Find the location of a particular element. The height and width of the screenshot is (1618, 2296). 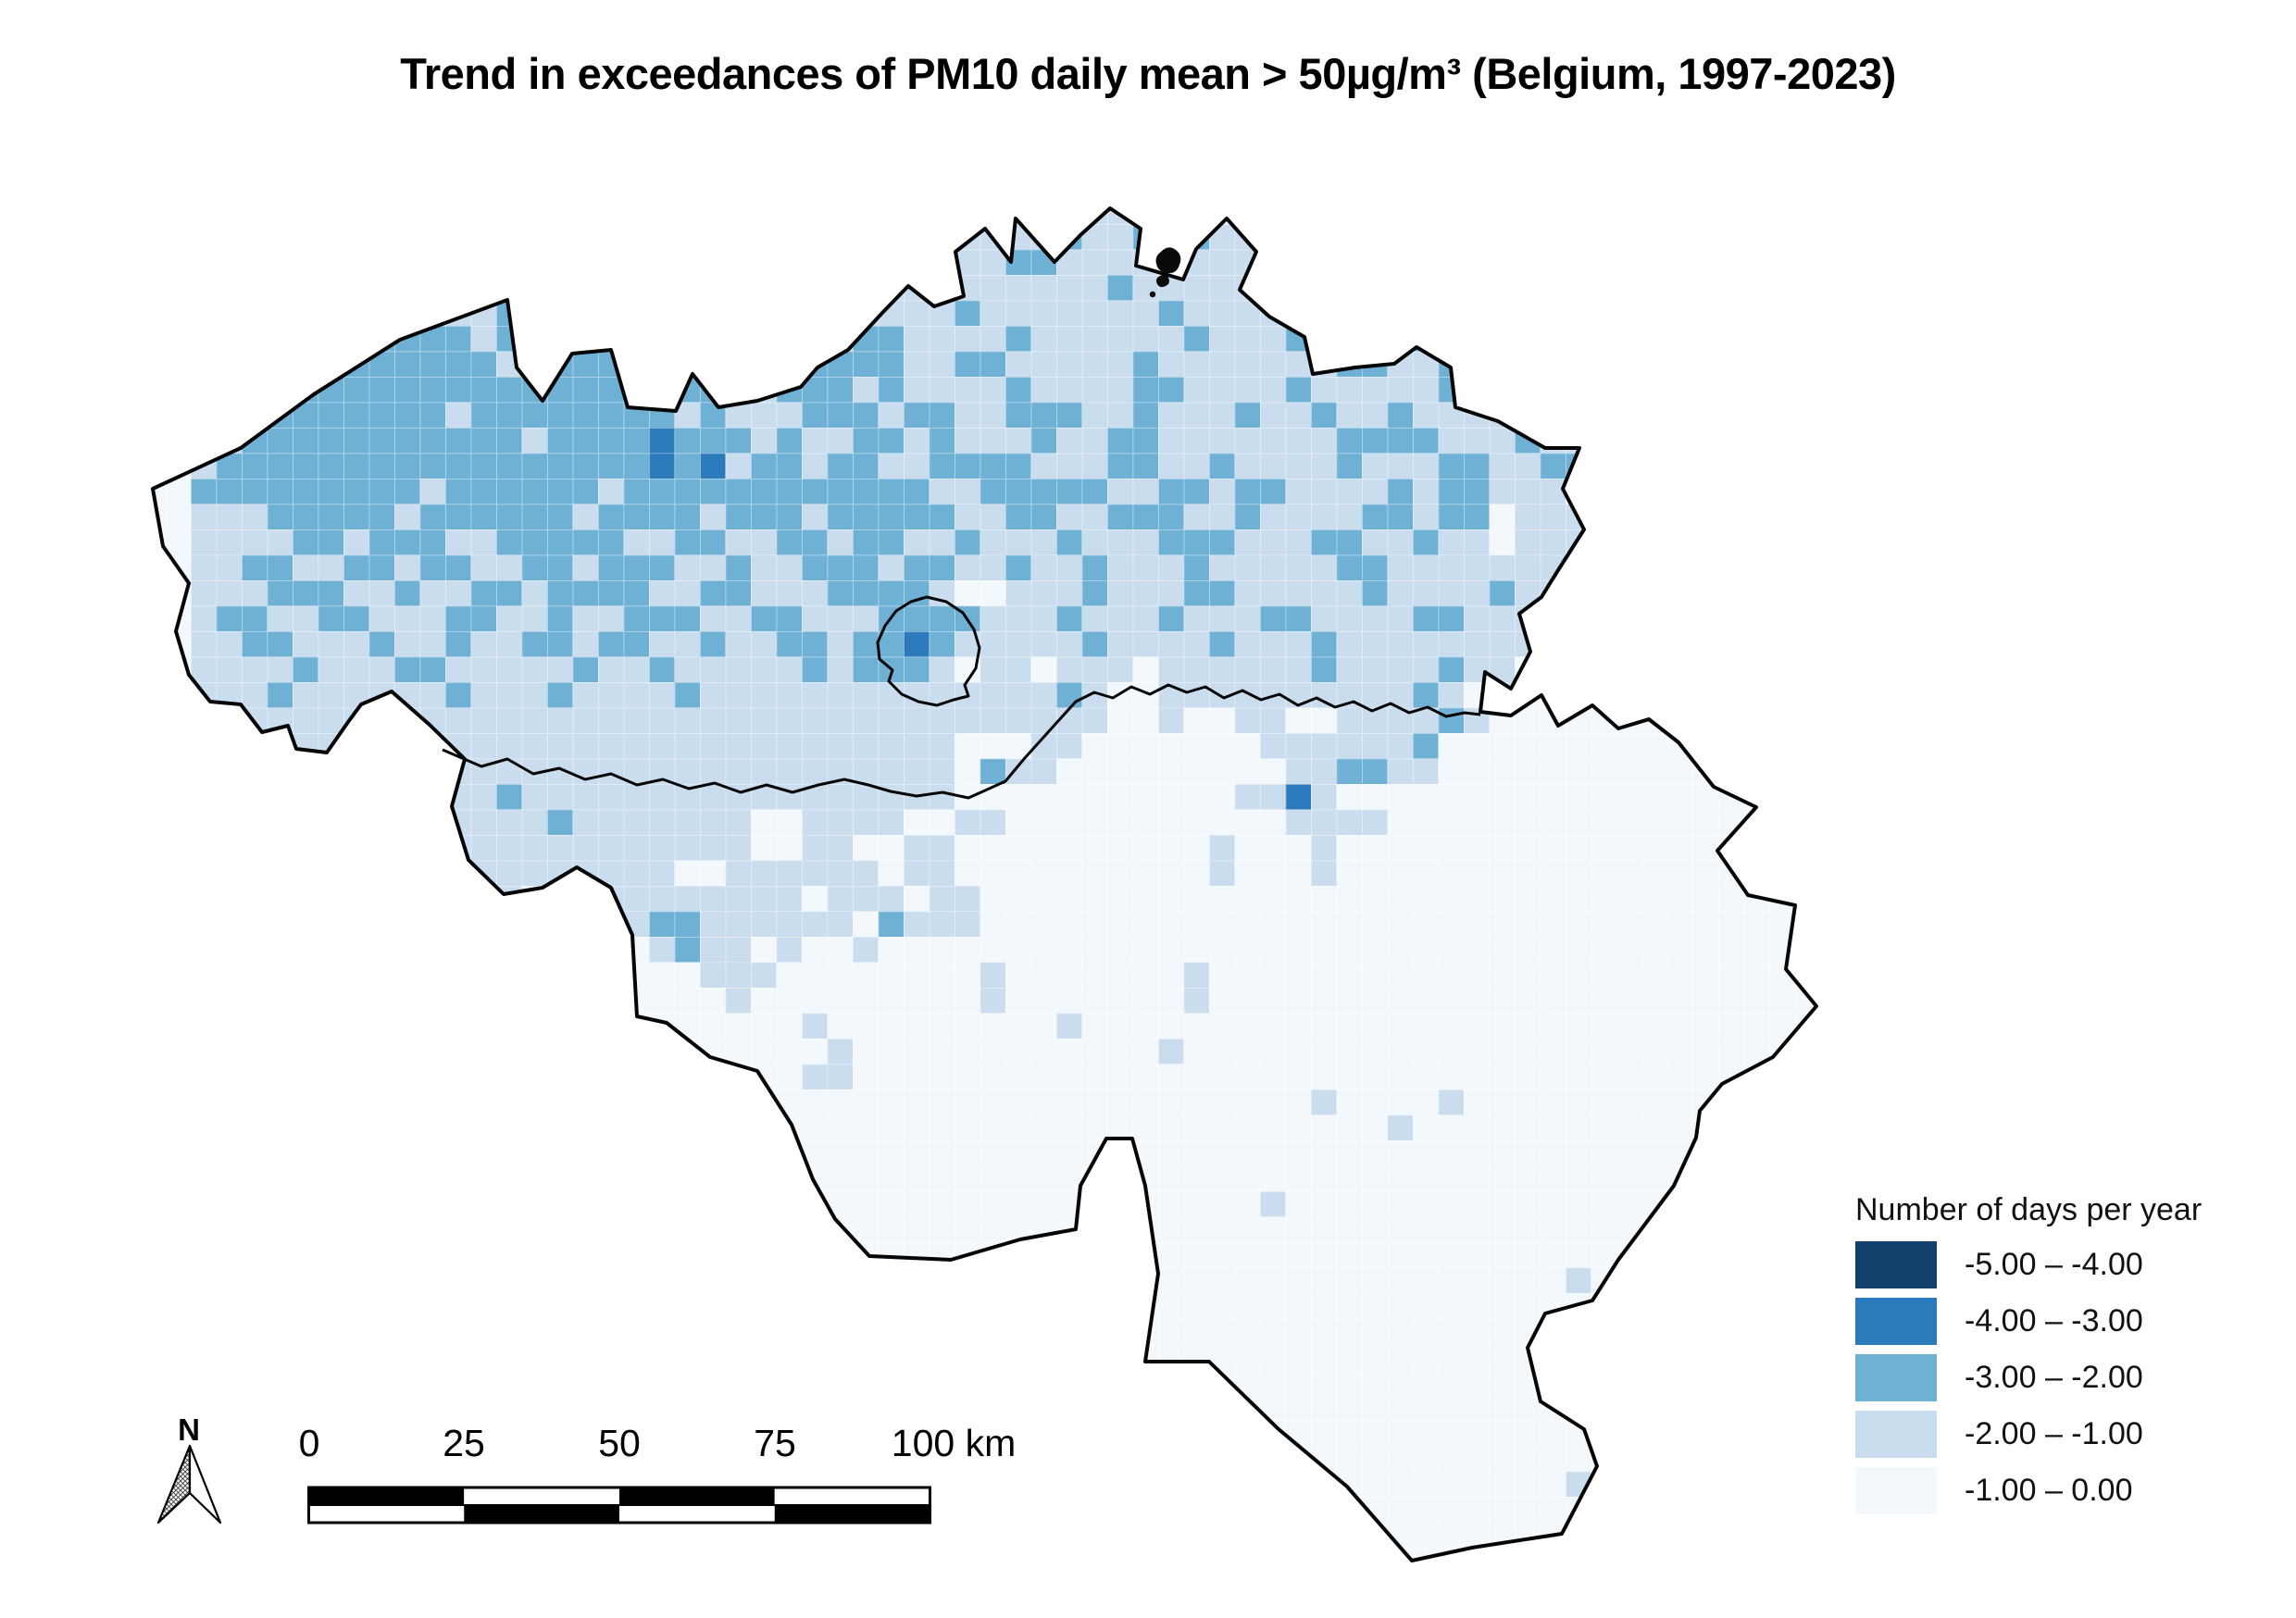

scale-bar: 0 25 50 75 100 km is located at coordinates (657, 1473).